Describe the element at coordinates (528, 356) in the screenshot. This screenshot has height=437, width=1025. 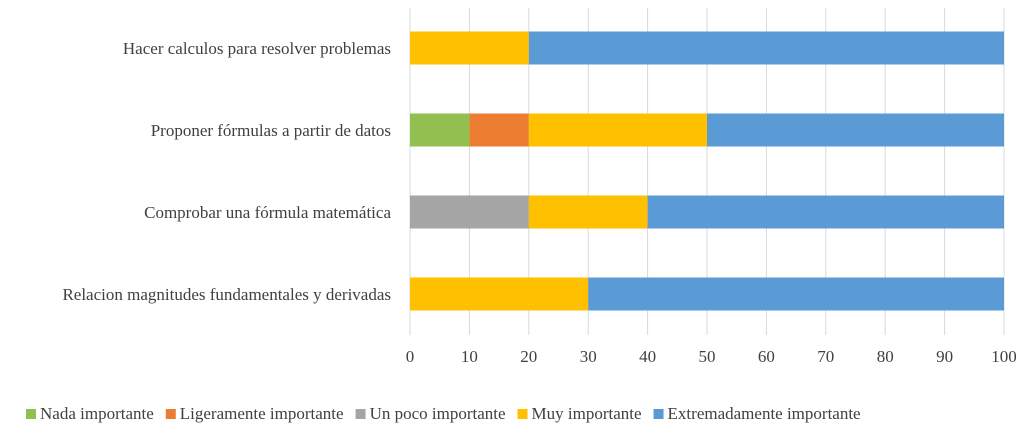
I see `x-tick-label: 20` at that location.